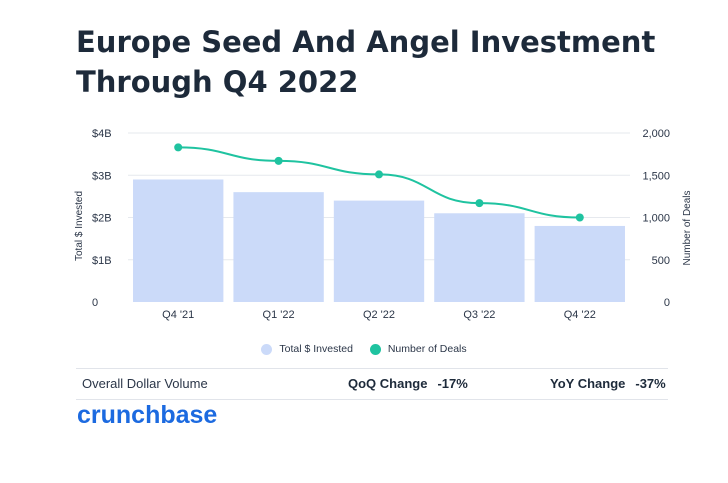  I want to click on yoy-label: YoY Change, so click(588, 383).